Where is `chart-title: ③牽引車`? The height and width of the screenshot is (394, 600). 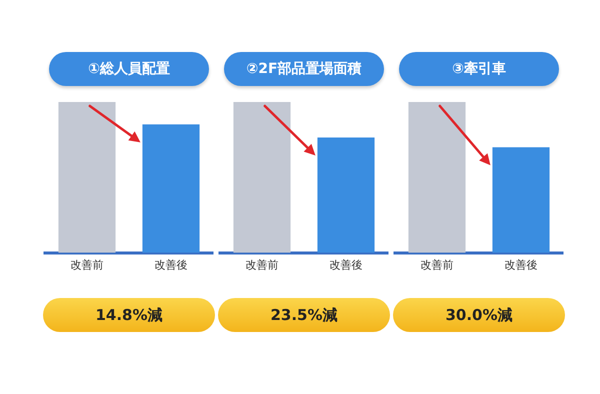
chart-title: ③牽引車 is located at coordinates (479, 69).